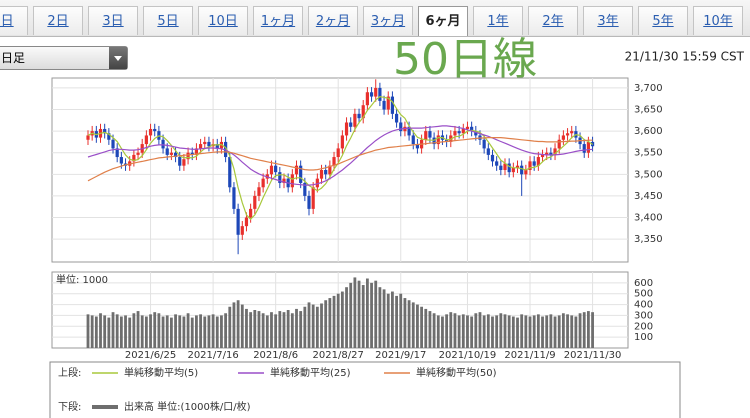 The width and height of the screenshot is (750, 418). I want to click on x-tick-label: 2021/6/25, so click(150, 355).